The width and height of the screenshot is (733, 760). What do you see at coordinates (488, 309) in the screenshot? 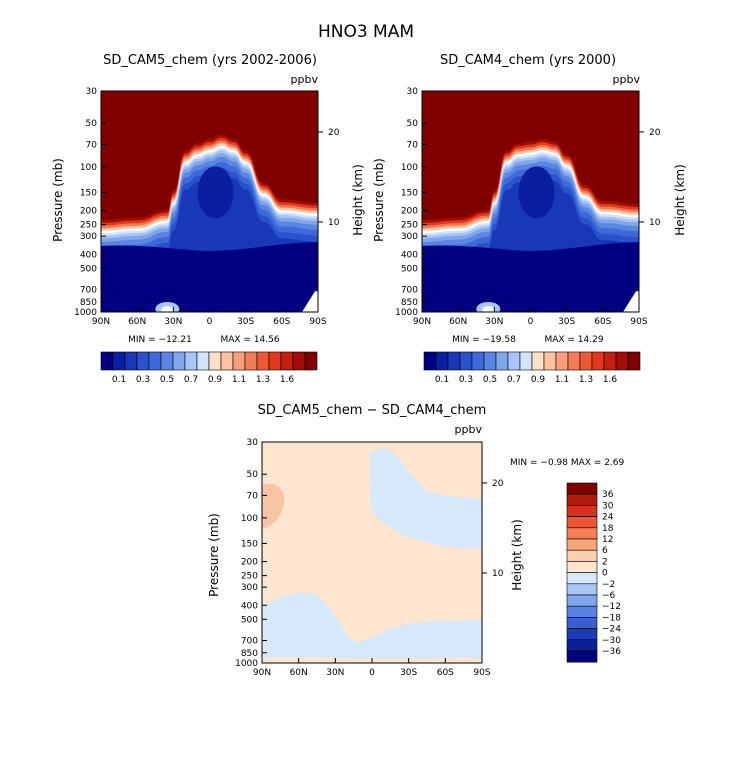
I see `cam4-surface-peak` at bounding box center [488, 309].